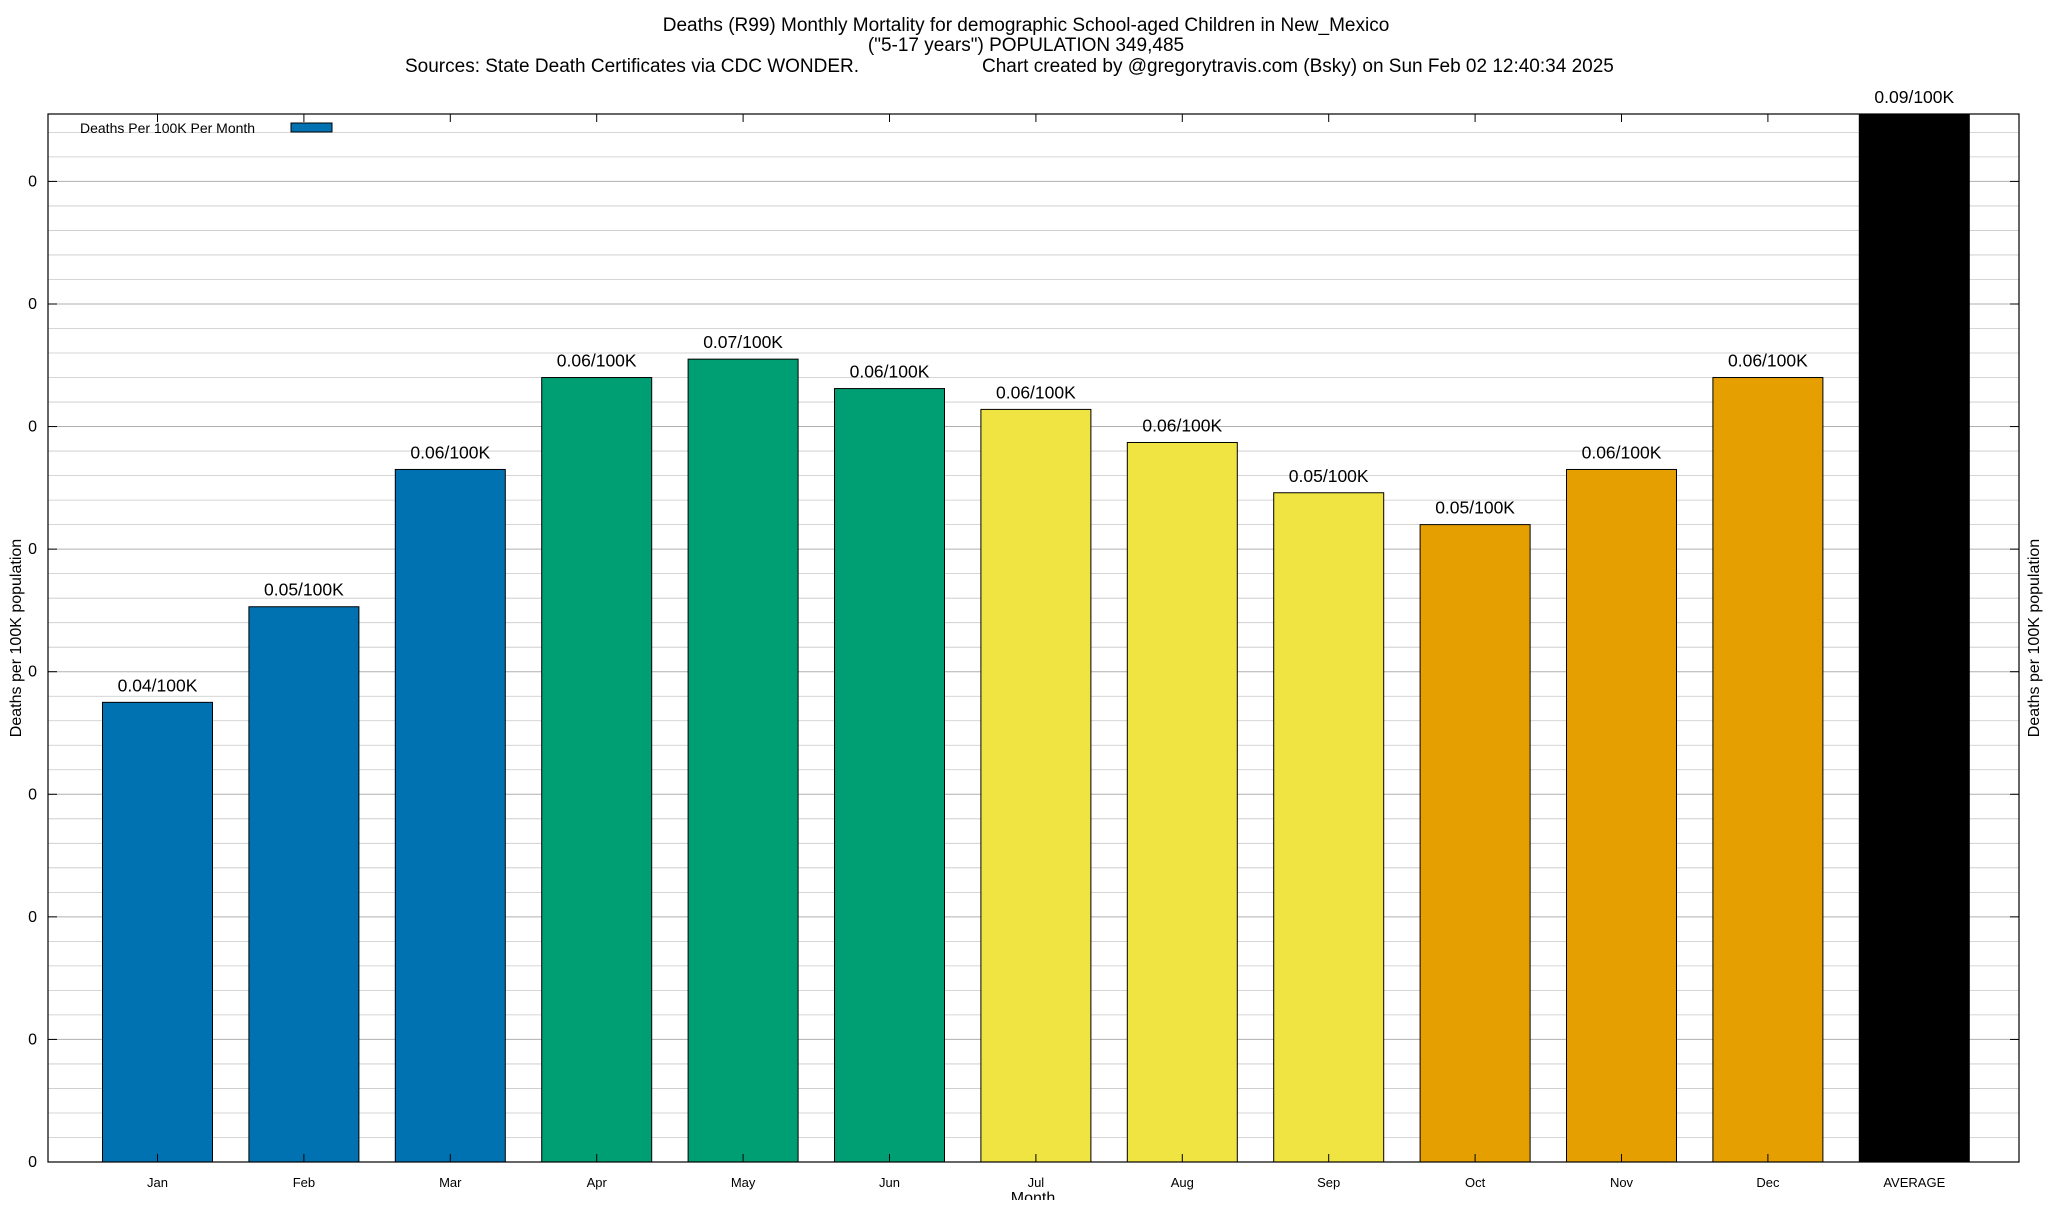 The height and width of the screenshot is (1205, 2048). I want to click on data-label-may: 0.07/100K, so click(743, 342).